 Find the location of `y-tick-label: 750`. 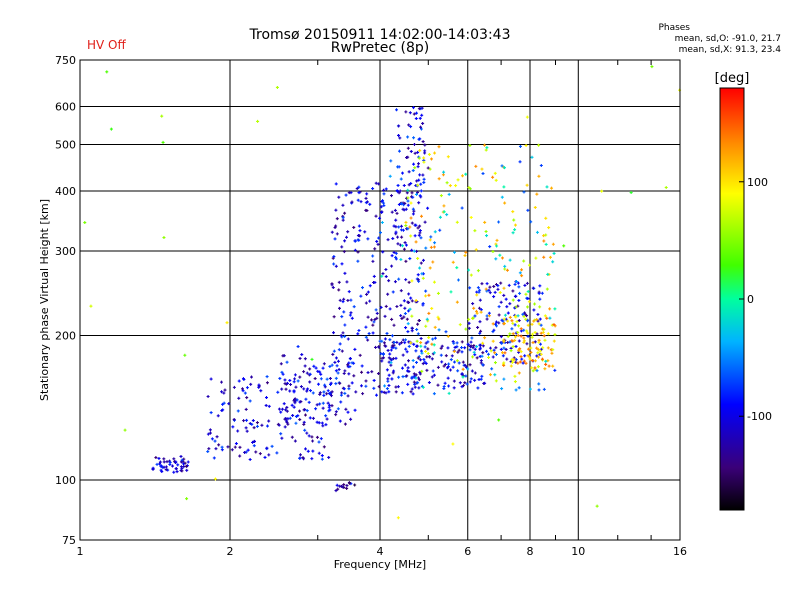

y-tick-label: 750 is located at coordinates (65, 60).